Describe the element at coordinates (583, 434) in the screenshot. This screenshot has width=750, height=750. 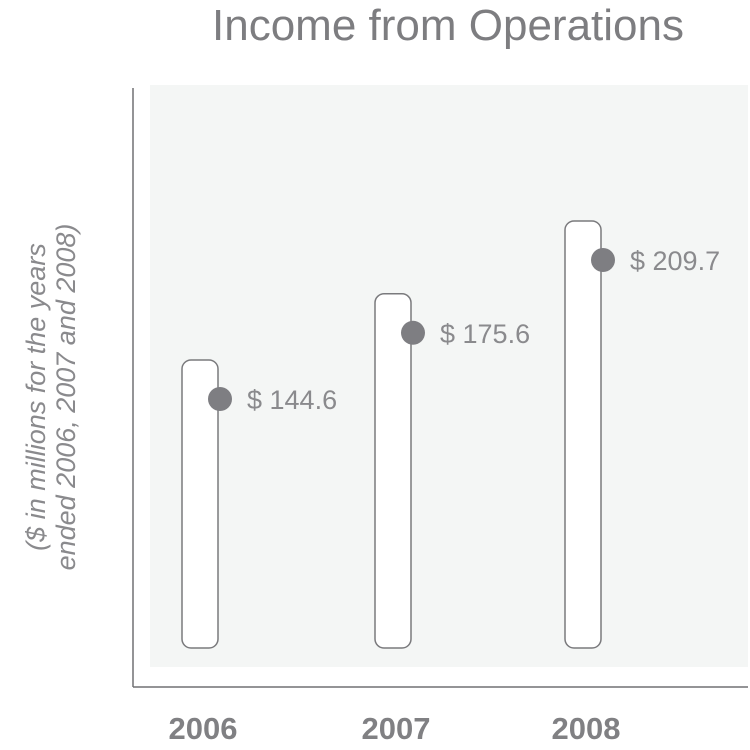
I see `bar-2008` at that location.